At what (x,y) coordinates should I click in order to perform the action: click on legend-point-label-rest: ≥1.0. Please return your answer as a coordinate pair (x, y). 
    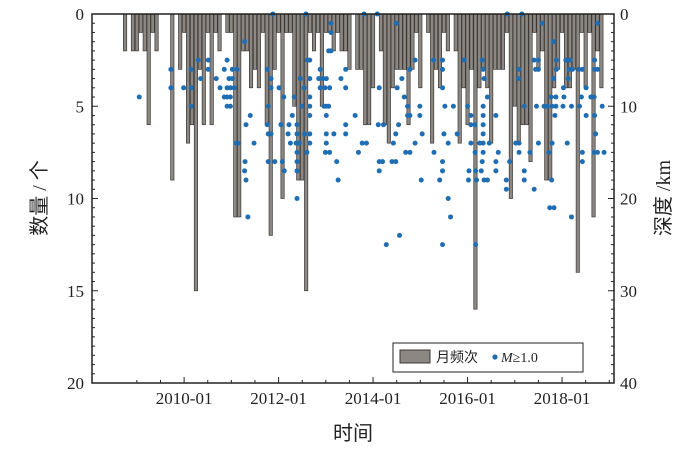
    Looking at the image, I should click on (525, 358).